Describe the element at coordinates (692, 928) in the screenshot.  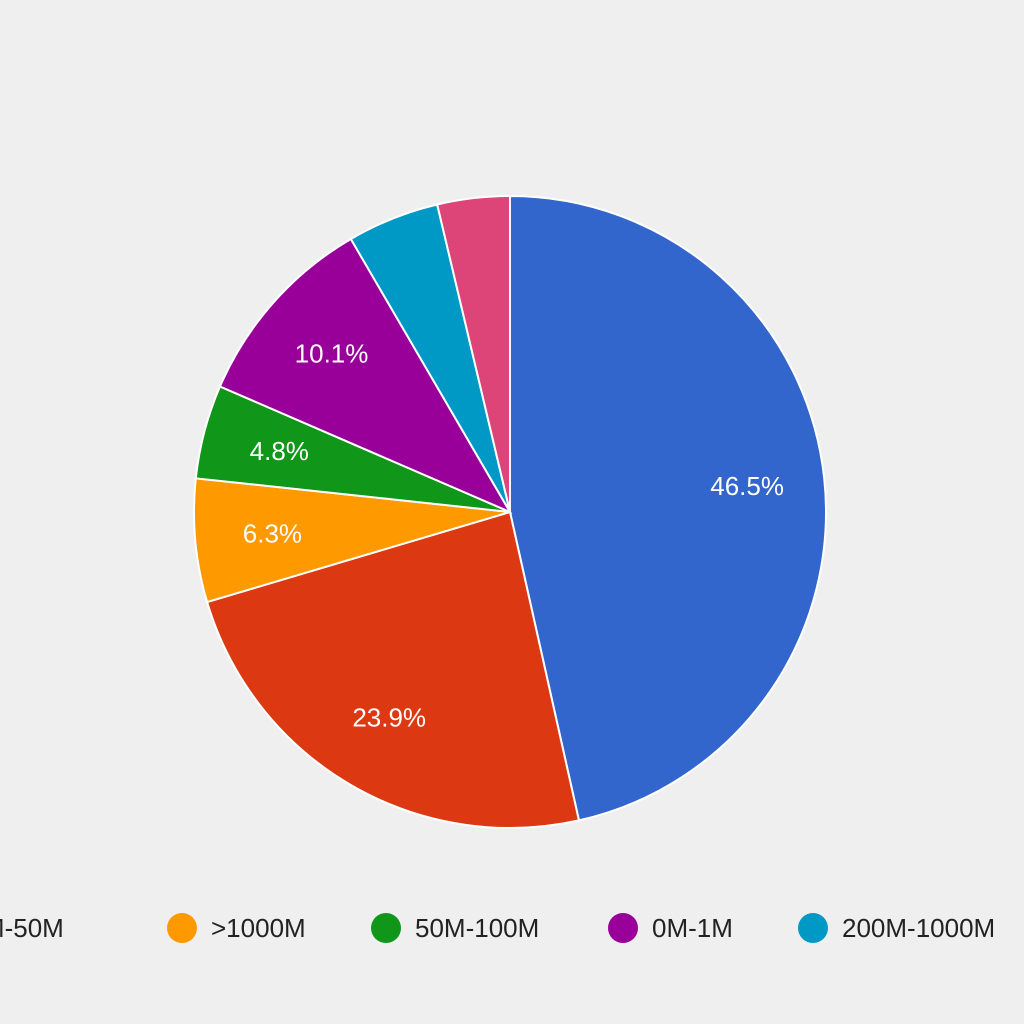
I see `legend-label-3: 0M-1M` at that location.